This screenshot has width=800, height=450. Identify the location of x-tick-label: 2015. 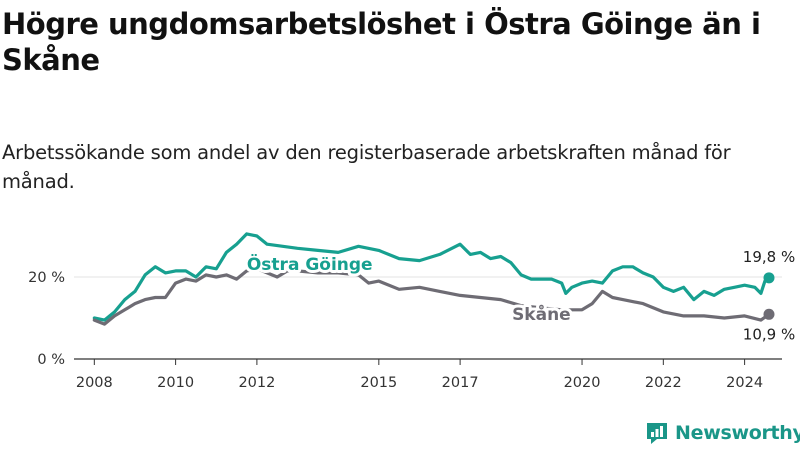
(378, 383).